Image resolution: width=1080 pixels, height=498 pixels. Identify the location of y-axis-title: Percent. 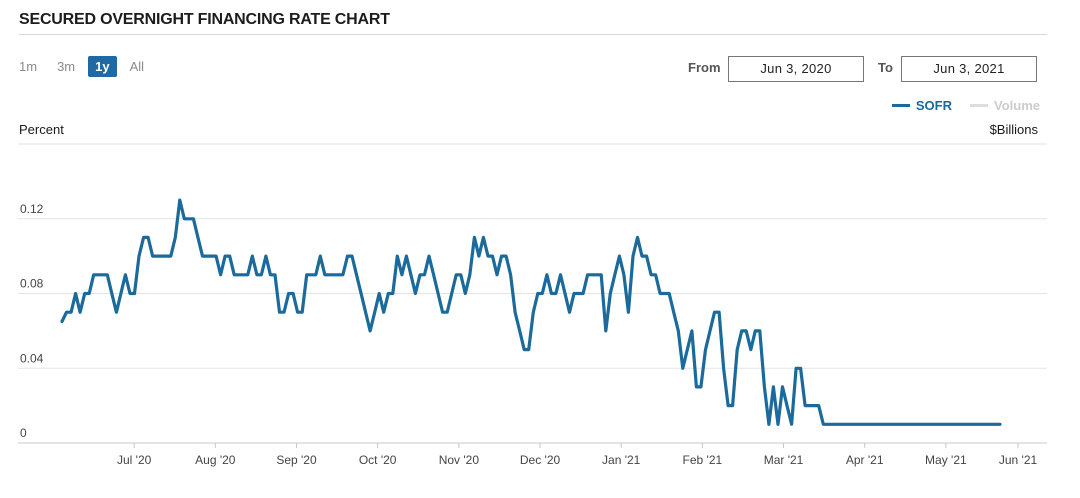
(41, 129).